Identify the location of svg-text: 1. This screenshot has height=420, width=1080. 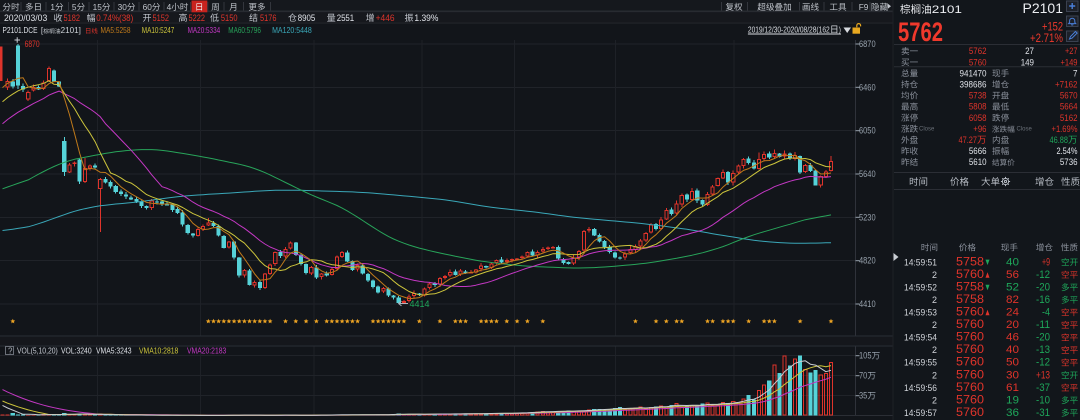
(52, 7).